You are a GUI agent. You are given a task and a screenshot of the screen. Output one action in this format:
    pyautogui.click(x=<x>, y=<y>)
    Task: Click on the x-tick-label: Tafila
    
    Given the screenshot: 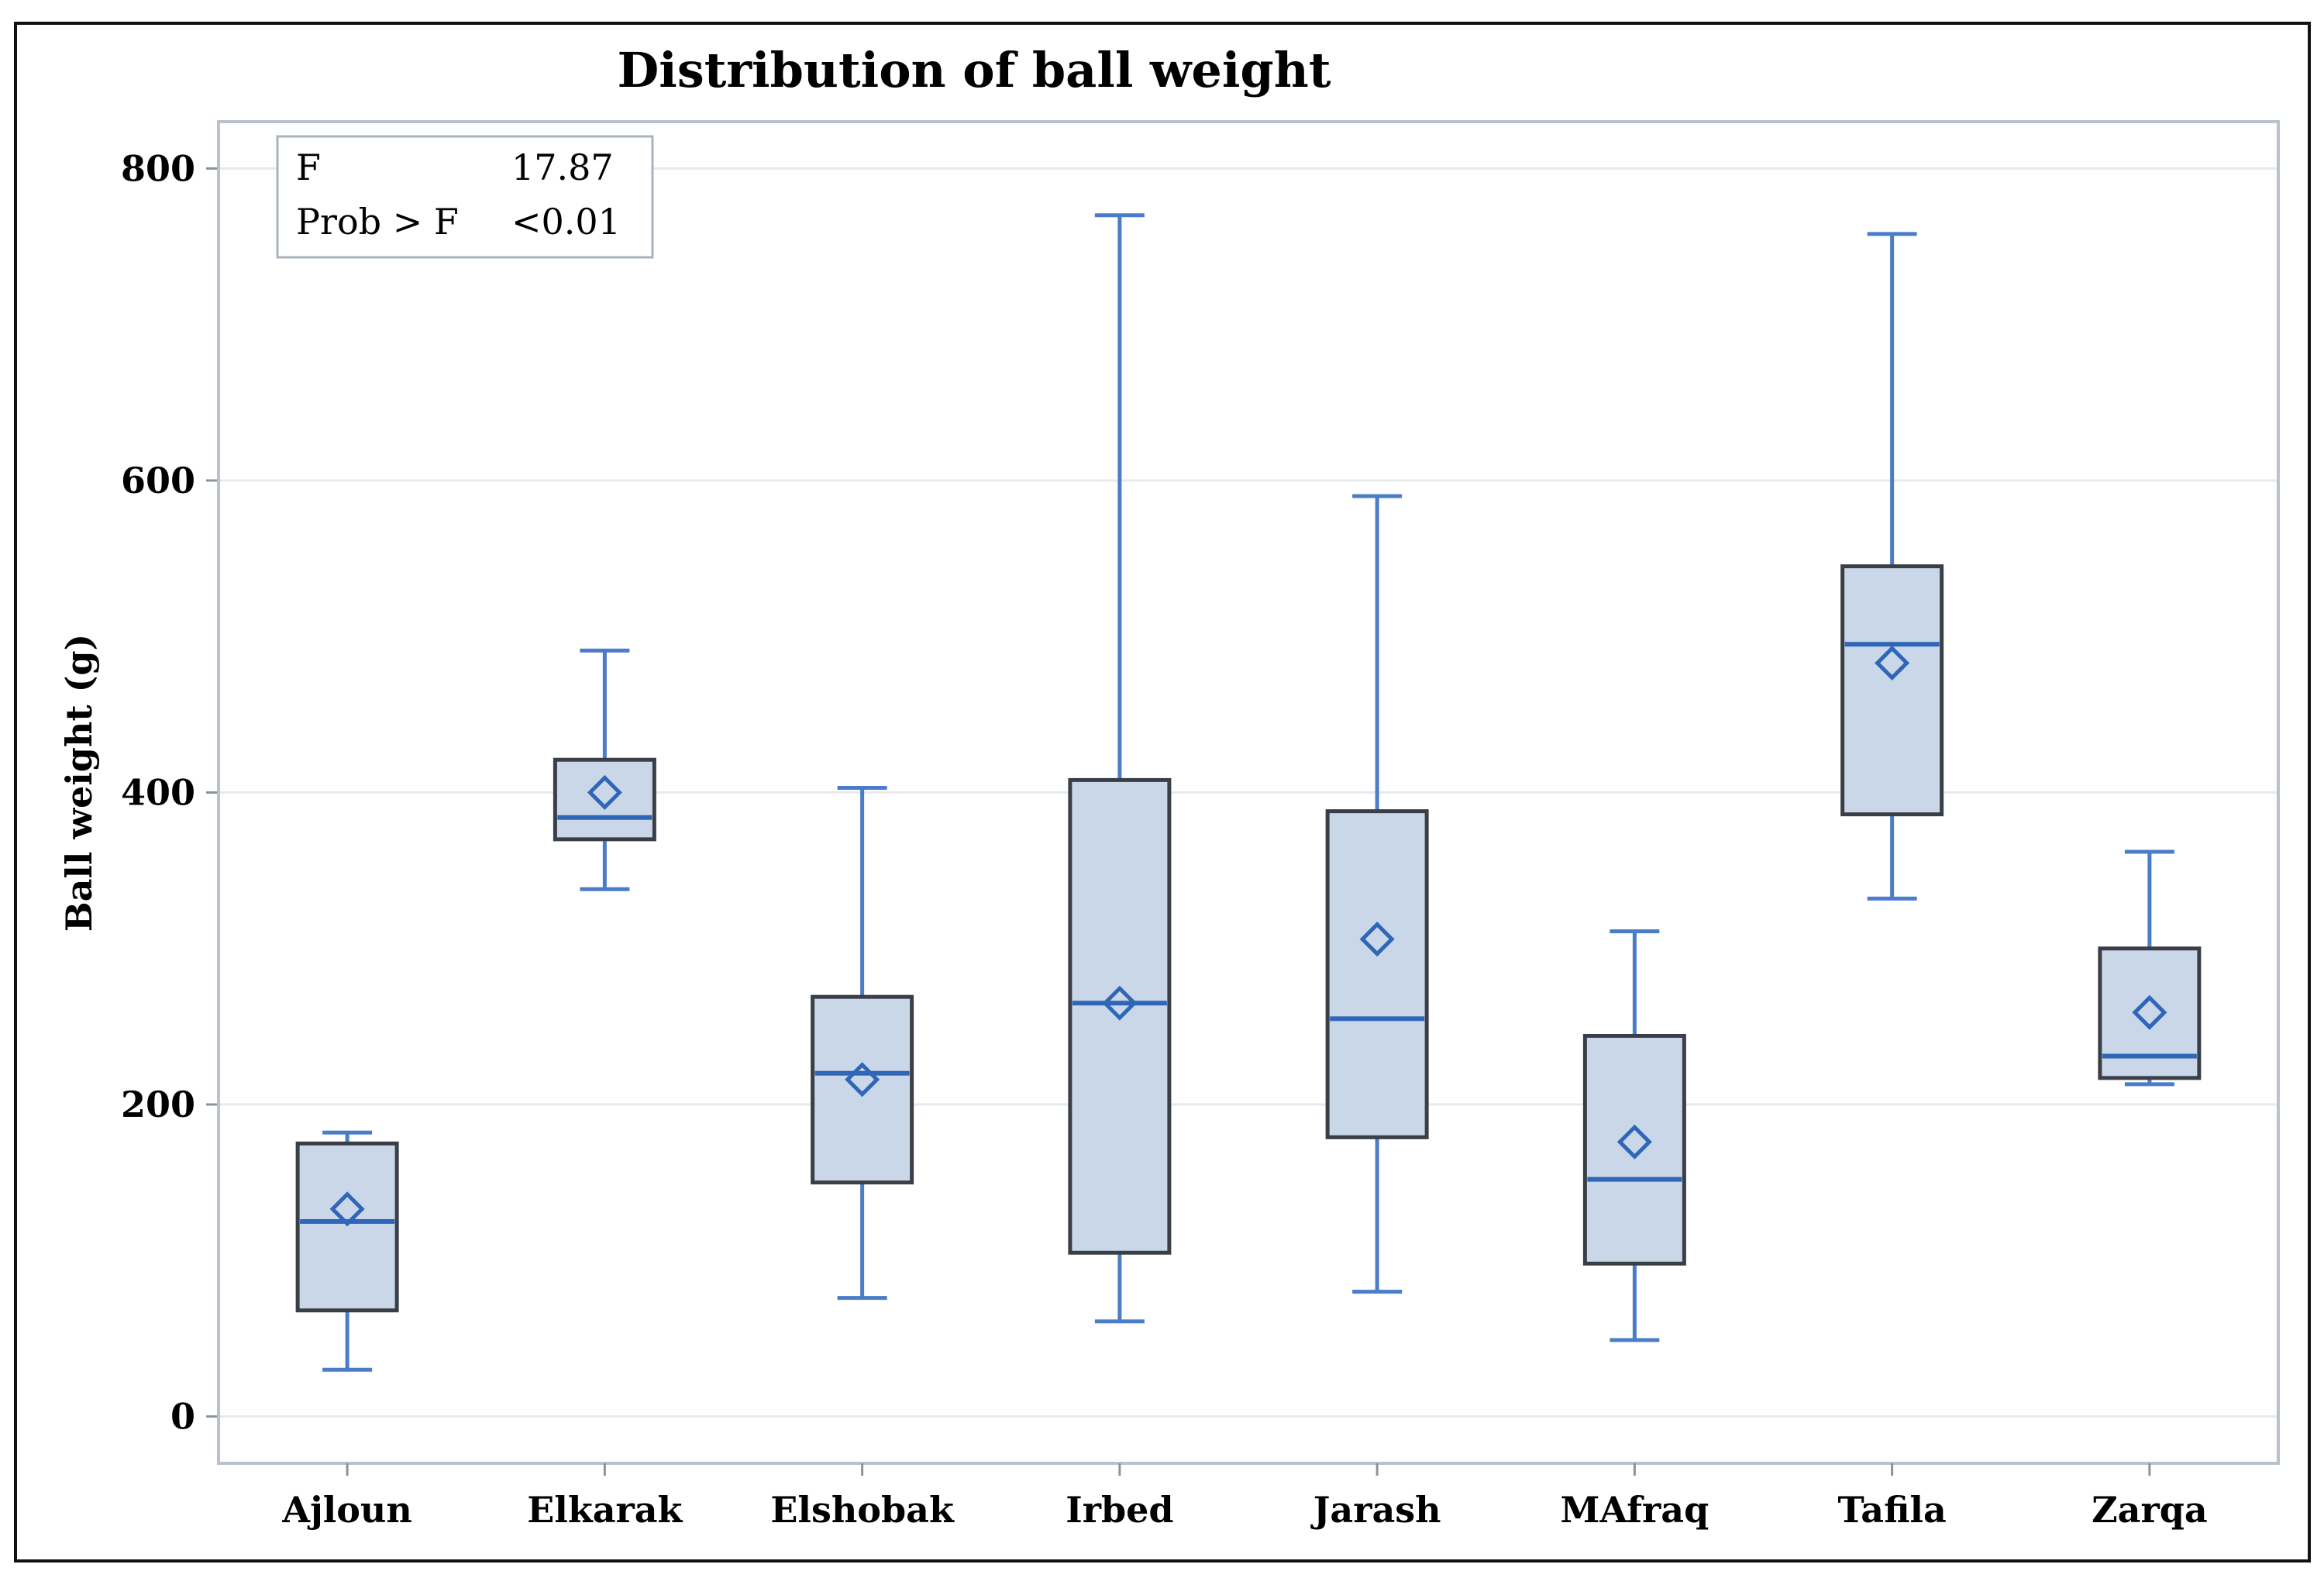 What is the action you would take?
    pyautogui.click(x=1891, y=1510)
    